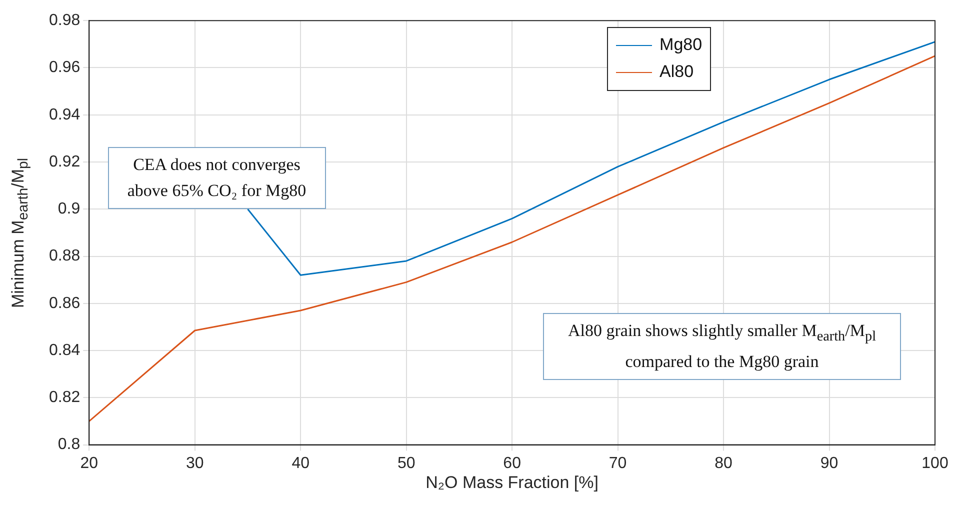 This screenshot has height=518, width=961. Describe the element at coordinates (723, 463) in the screenshot. I see `x-tick-label: 80` at that location.